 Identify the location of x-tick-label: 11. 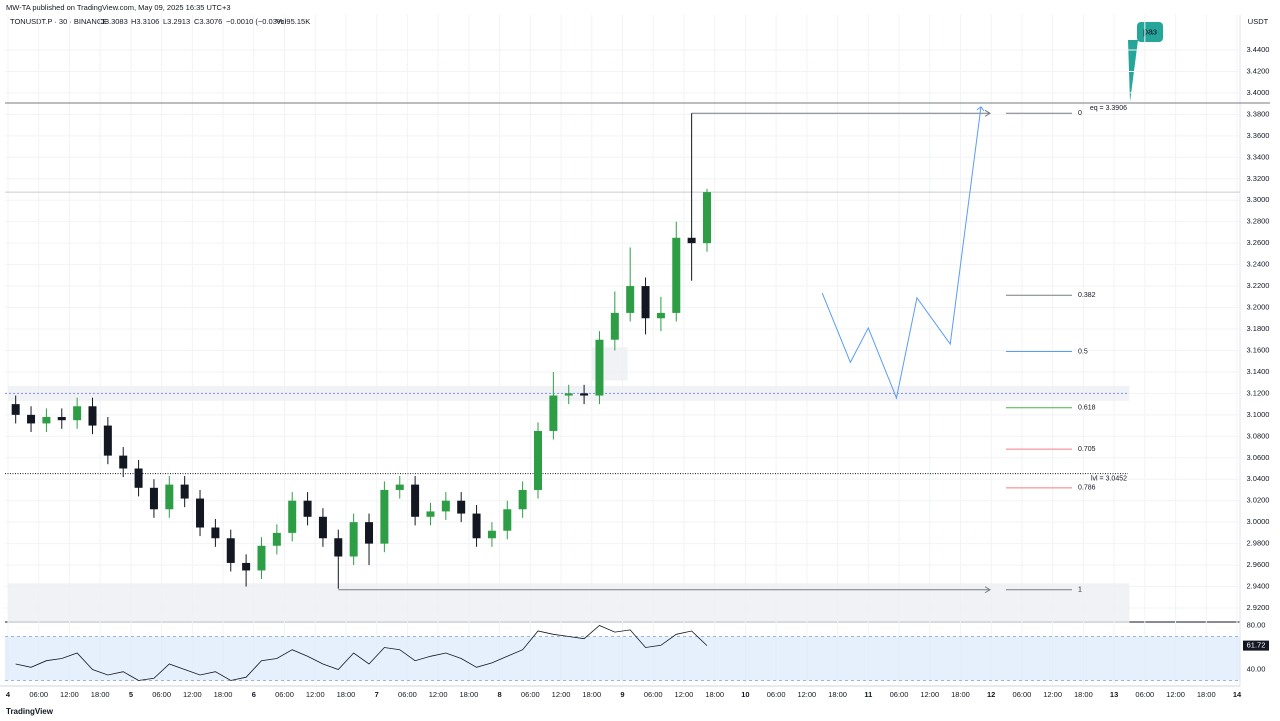
(868, 694).